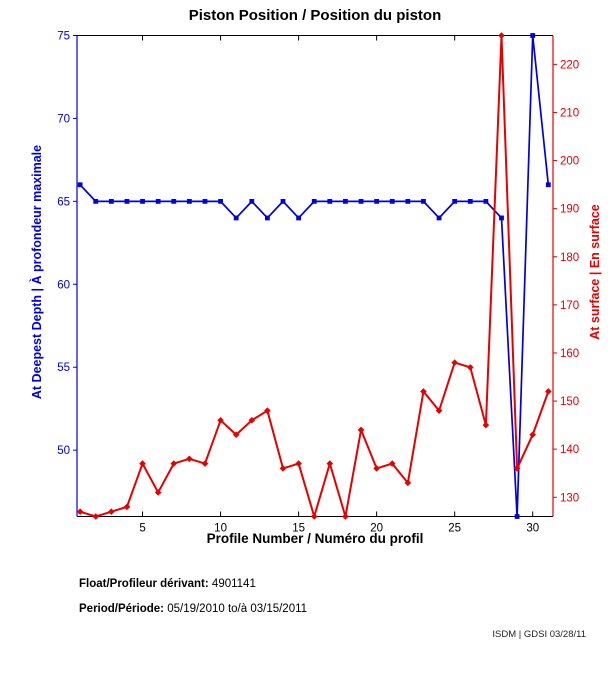 The image size is (611, 675). Describe the element at coordinates (142, 529) in the screenshot. I see `x-tick-label: 5` at that location.